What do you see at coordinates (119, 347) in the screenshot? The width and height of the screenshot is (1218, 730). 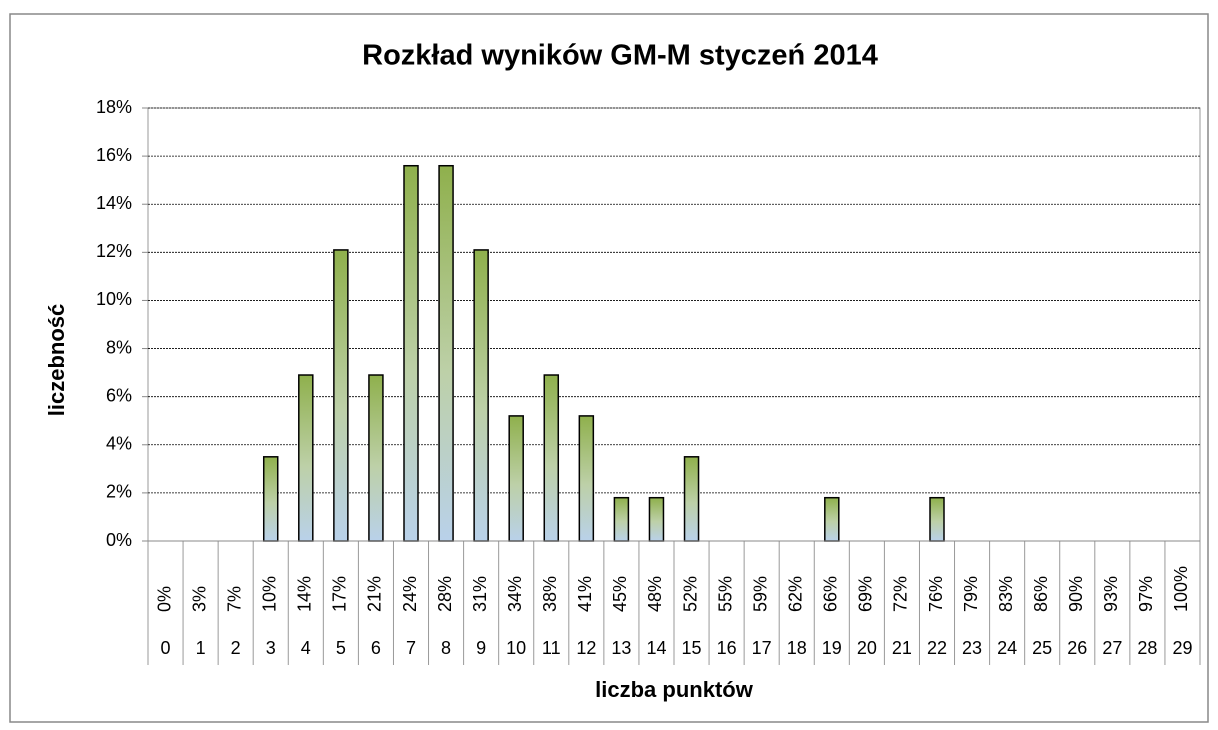 I see `y-tick-label: 8%` at bounding box center [119, 347].